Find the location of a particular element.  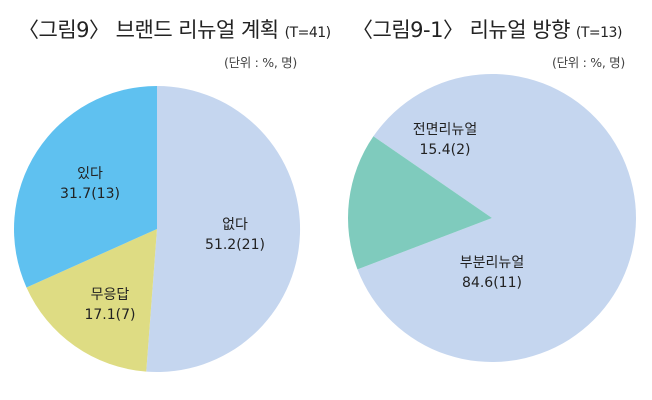

chart2-slice-0-label: 부분리뉴얼 is located at coordinates (492, 263).